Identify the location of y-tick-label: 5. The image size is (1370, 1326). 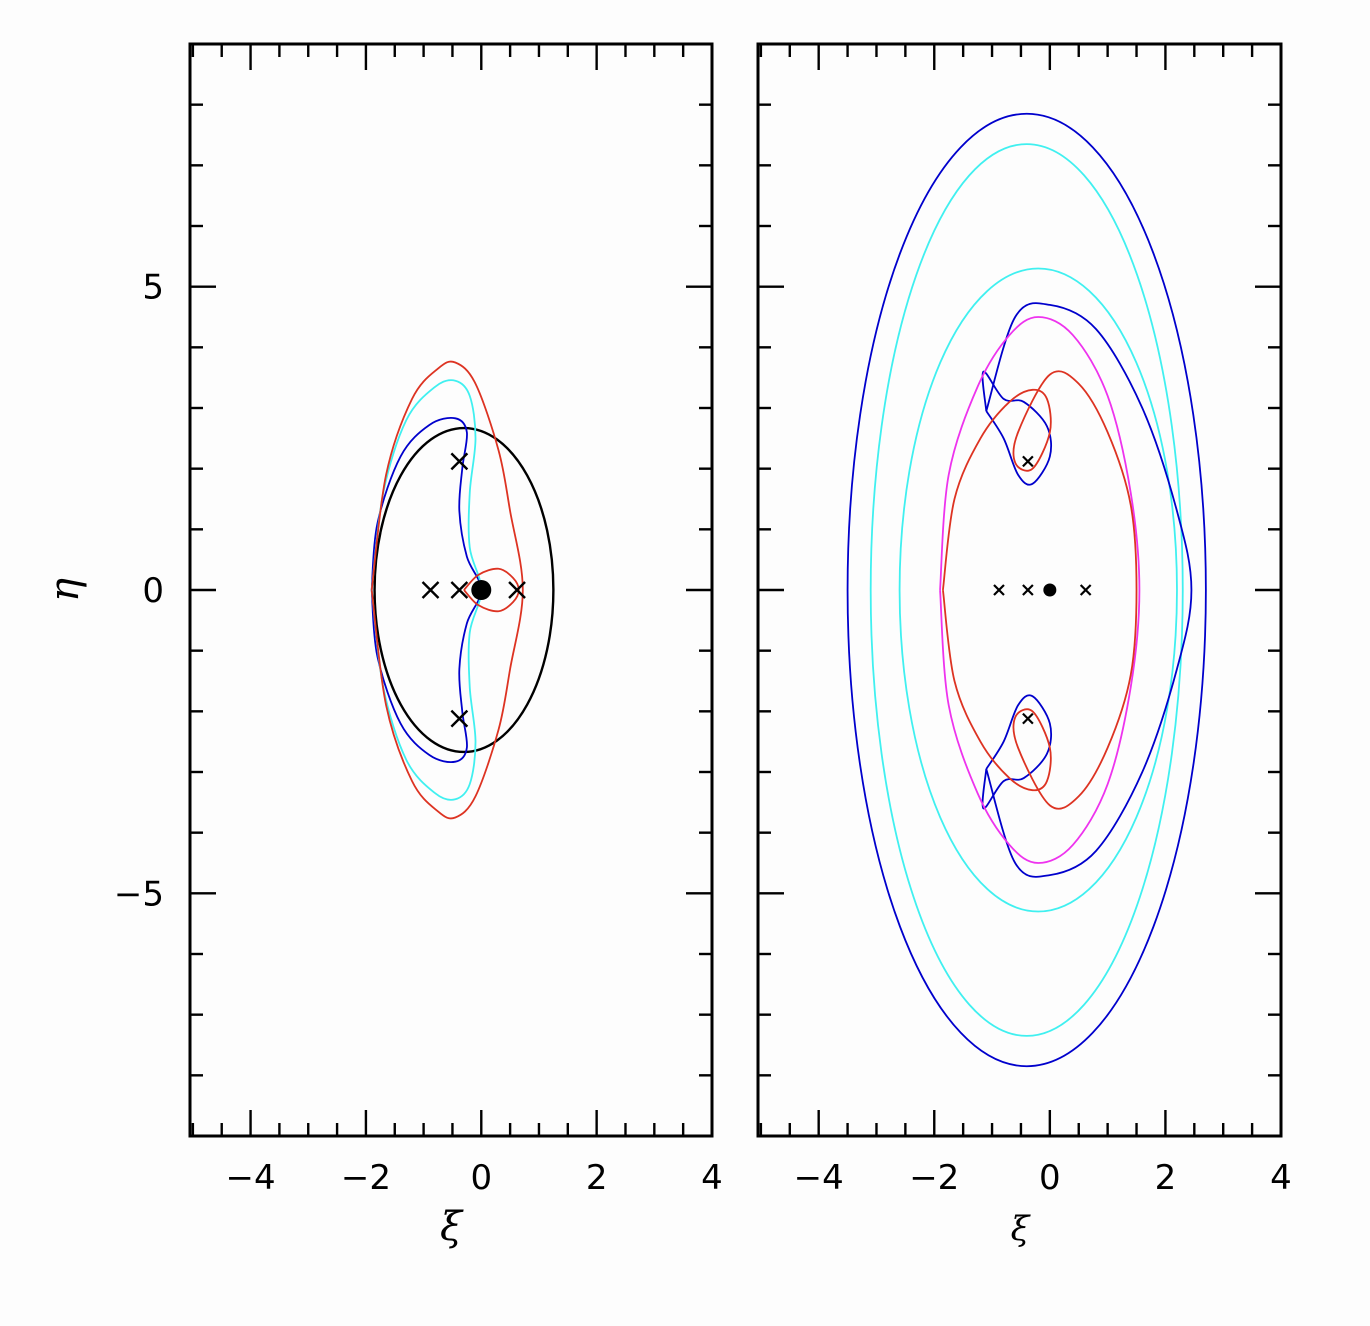
(153, 288).